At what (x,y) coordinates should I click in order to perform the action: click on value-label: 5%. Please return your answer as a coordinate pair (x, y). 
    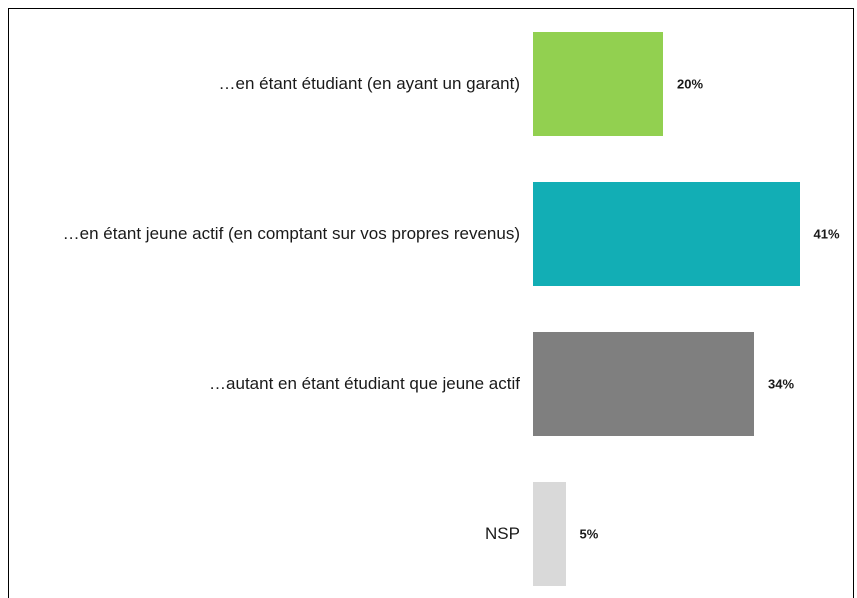
    Looking at the image, I should click on (589, 534).